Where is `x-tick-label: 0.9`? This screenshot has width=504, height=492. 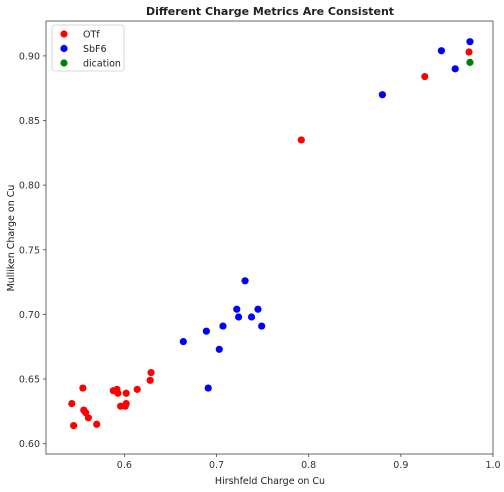
x-tick-label: 0.9 is located at coordinates (400, 465).